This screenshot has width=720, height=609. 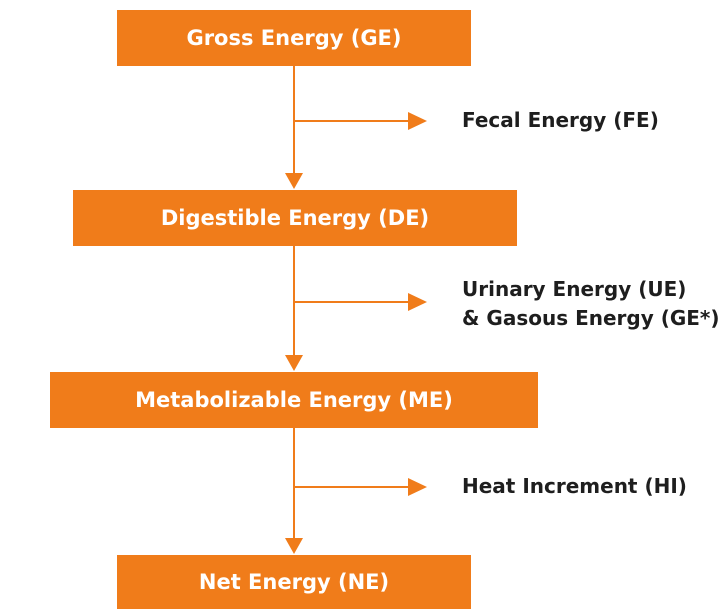 I want to click on metabolizable-energy-label: Metabolizable Energy (ME), so click(x=294, y=400).